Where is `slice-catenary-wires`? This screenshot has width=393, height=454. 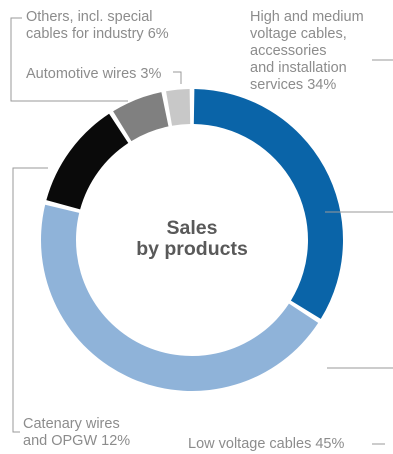 slice-catenary-wires is located at coordinates (87, 161).